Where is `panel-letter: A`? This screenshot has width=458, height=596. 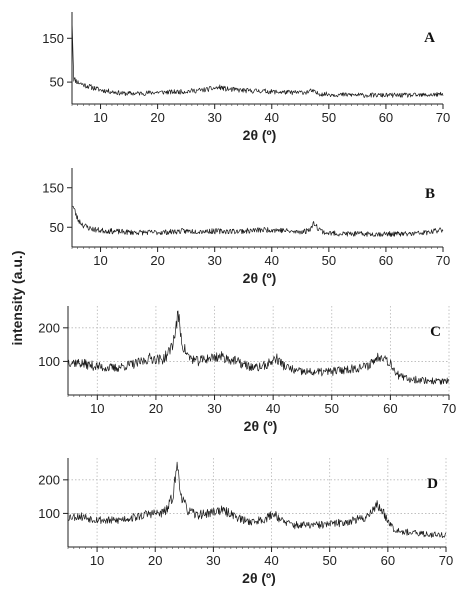 panel-letter: A is located at coordinates (429, 38).